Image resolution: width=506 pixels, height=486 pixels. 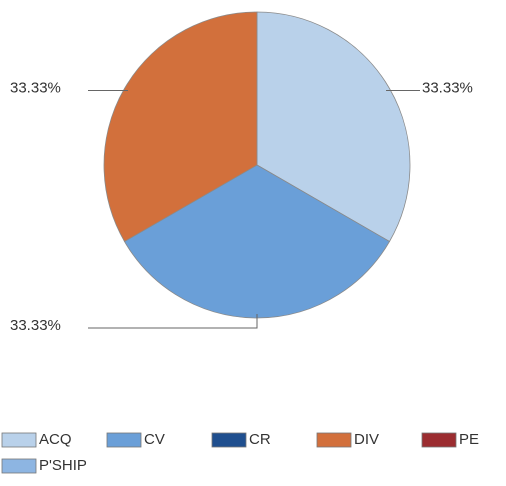 I want to click on legend-label: ACQ, so click(x=55, y=439).